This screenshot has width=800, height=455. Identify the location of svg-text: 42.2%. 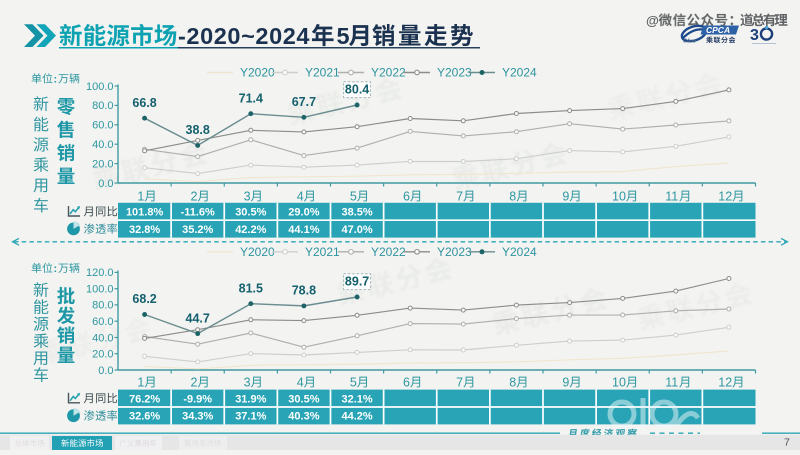
(250, 230).